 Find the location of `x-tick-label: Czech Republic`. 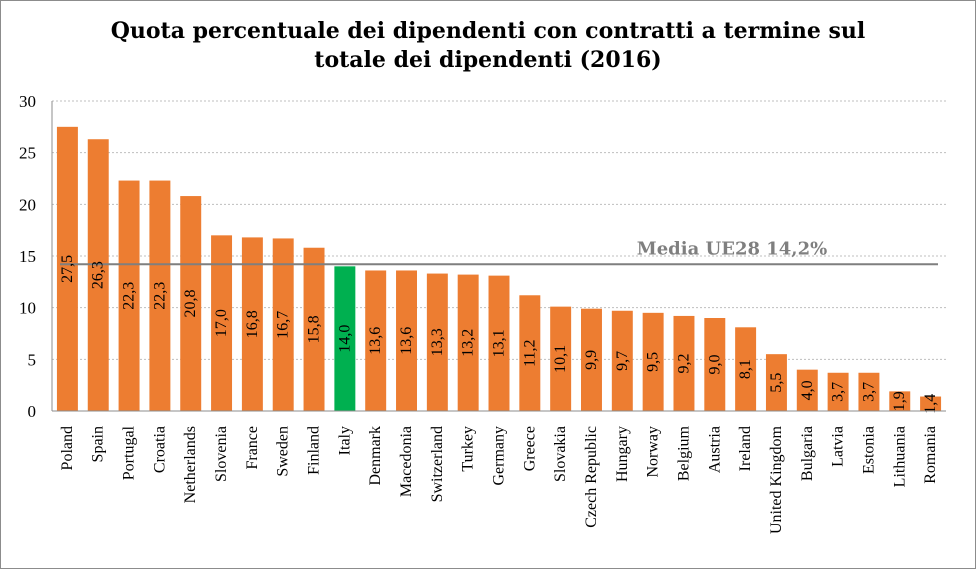

x-tick-label: Czech Republic is located at coordinates (591, 477).